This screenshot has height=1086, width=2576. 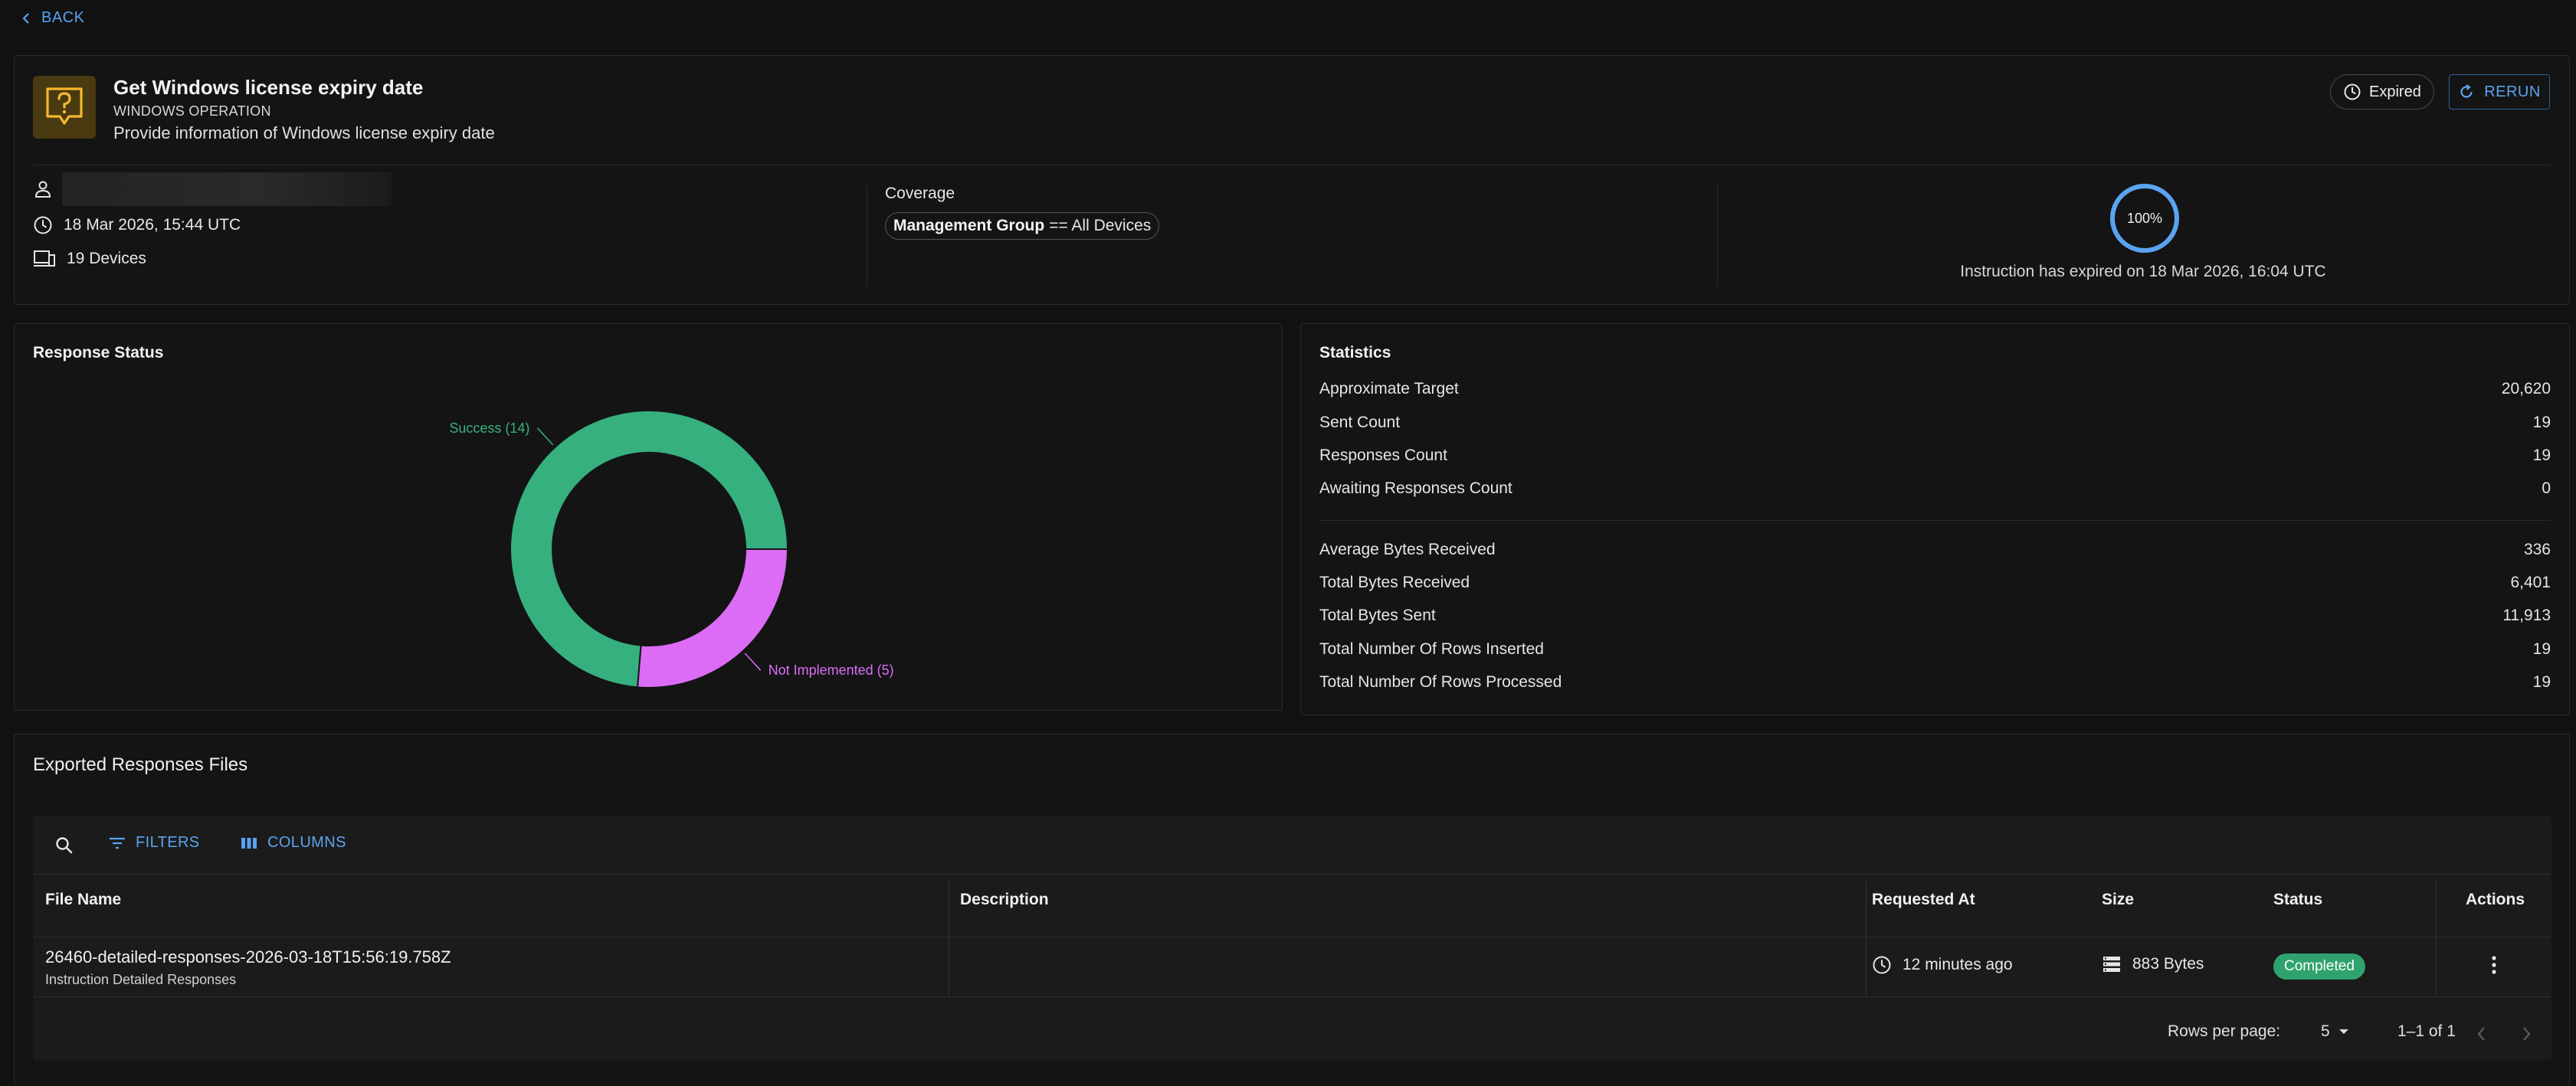 I want to click on column-header-status: Status, so click(x=2298, y=899).